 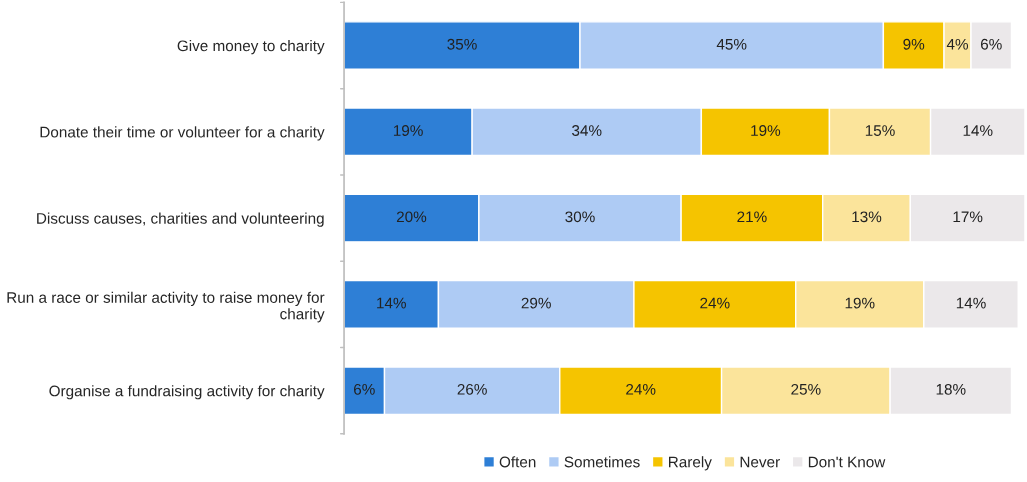 What do you see at coordinates (867, 217) in the screenshot?
I see `data-label: 13%` at bounding box center [867, 217].